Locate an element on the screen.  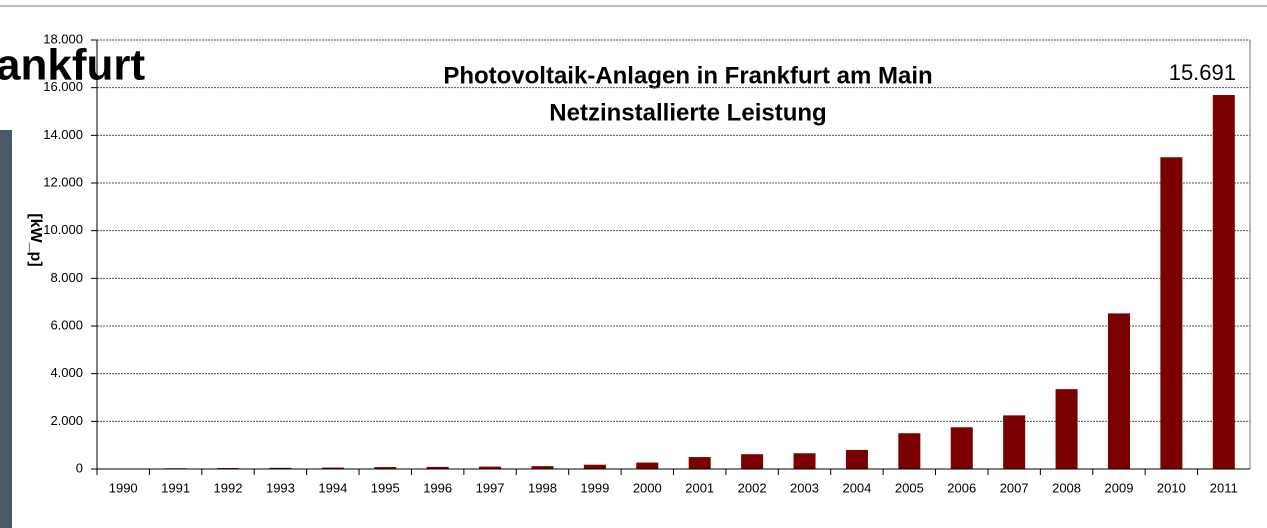
y-tick-label: 10.000 is located at coordinates (63, 229).